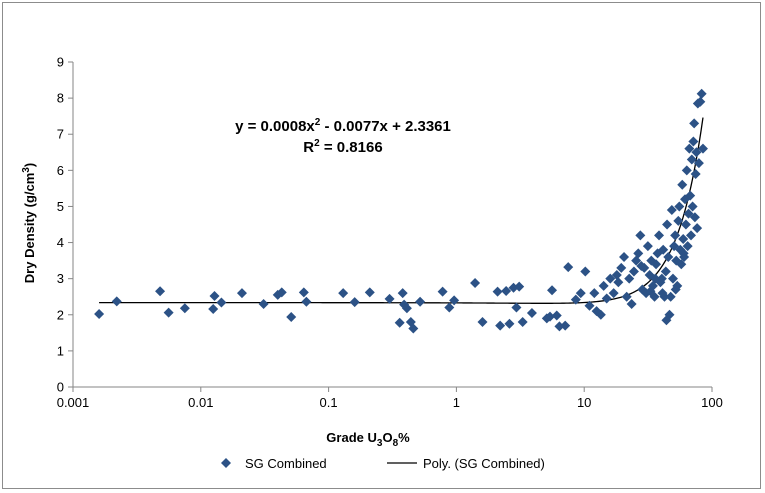 The height and width of the screenshot is (493, 765). I want to click on y-axis-title-sup: 3, so click(26, 170).